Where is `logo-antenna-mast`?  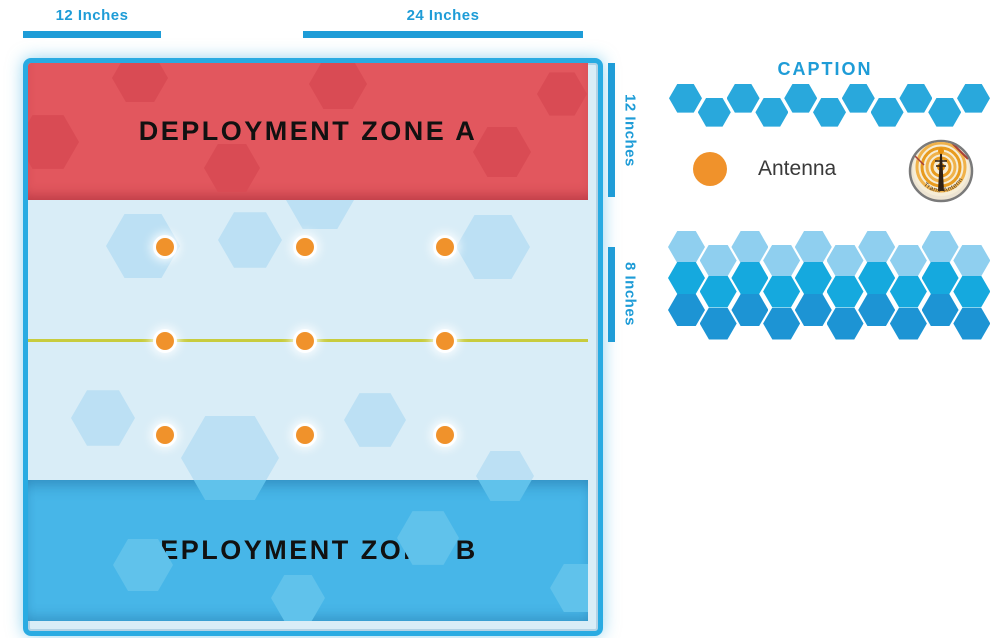 logo-antenna-mast is located at coordinates (941, 171).